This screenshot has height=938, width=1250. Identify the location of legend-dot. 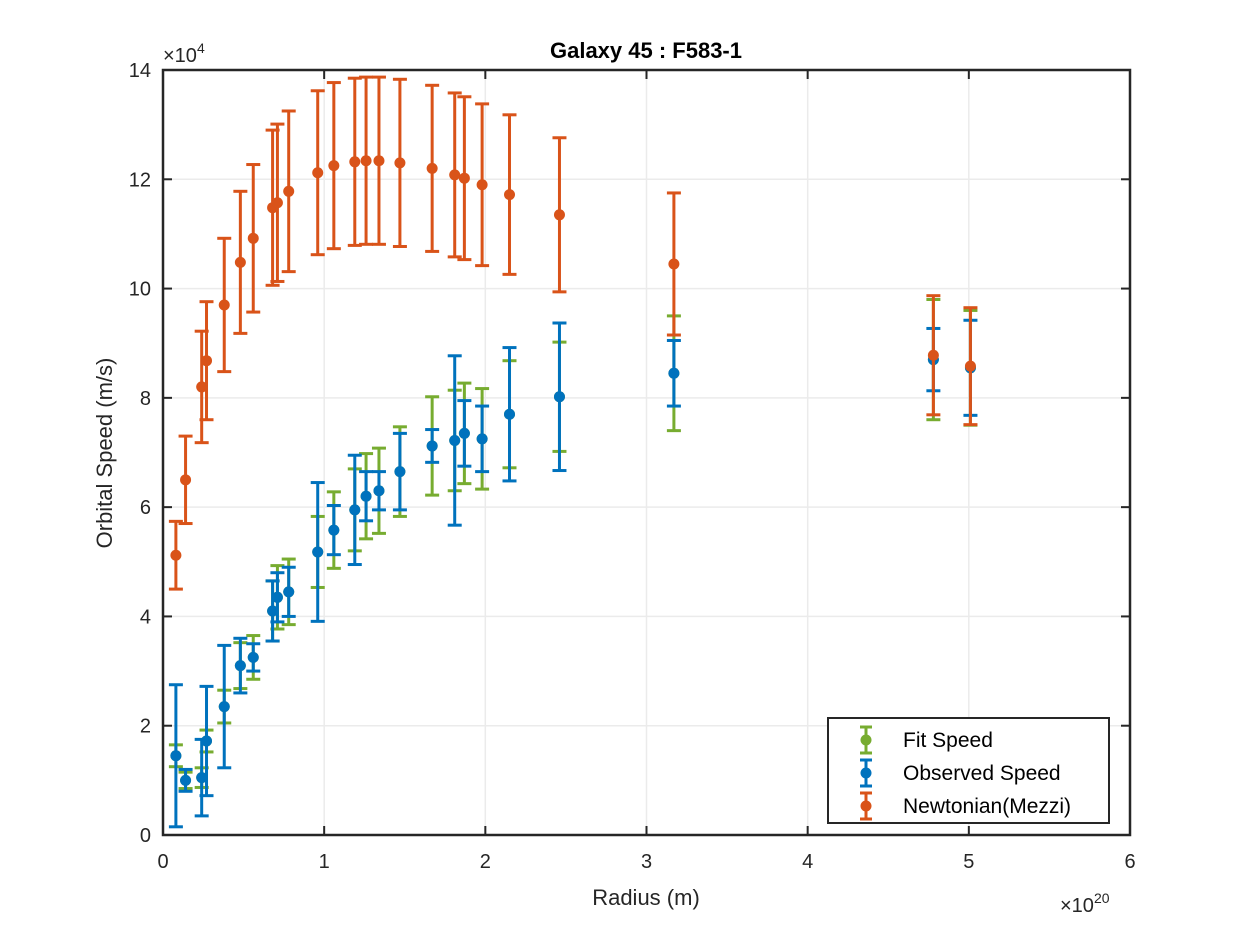
(866, 773).